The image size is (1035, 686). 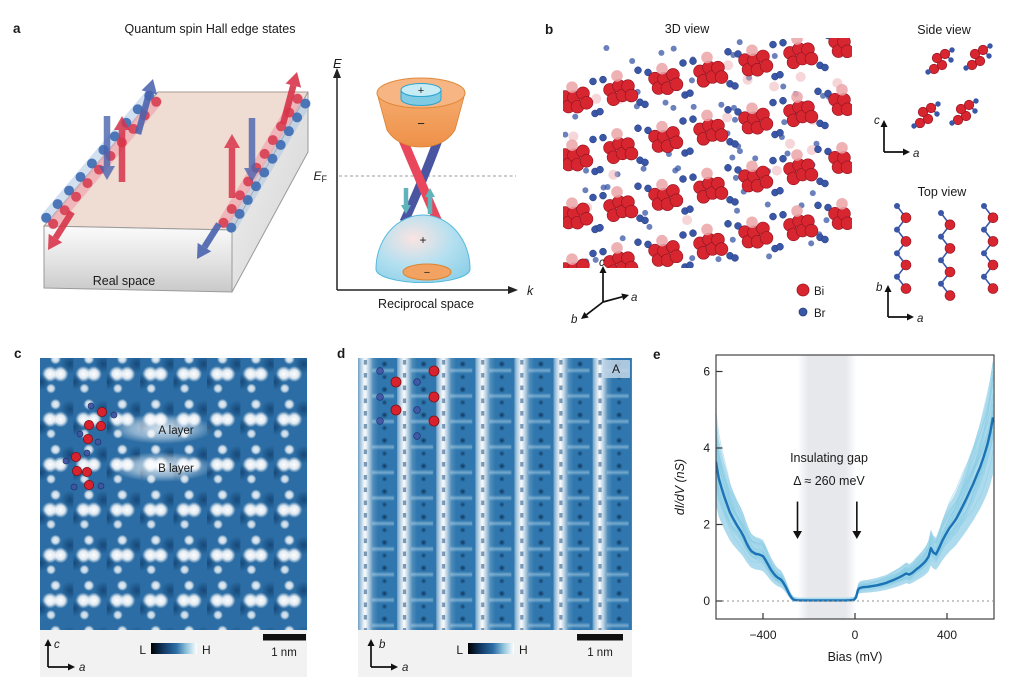 What do you see at coordinates (855, 657) in the screenshot?
I see `x-axis-label: Bias (mV)` at bounding box center [855, 657].